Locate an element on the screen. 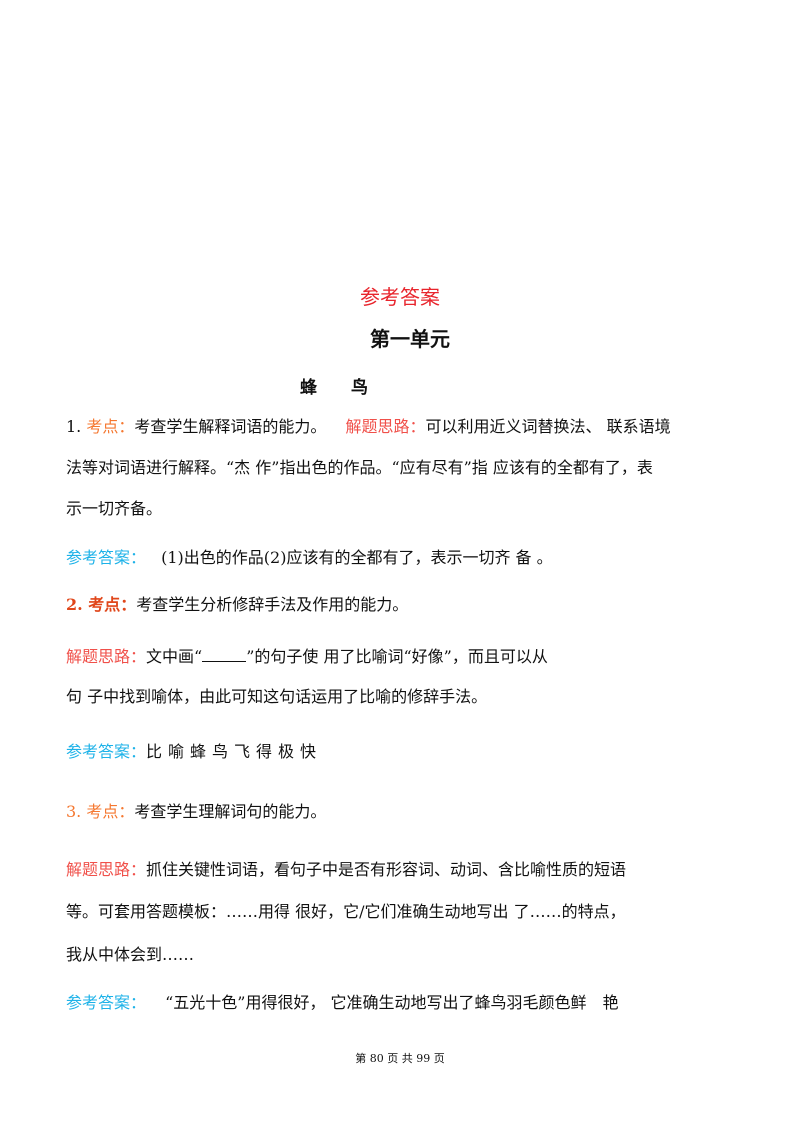 This screenshot has height=1132, width=800. q2-point-label: 2. 考点： is located at coordinates (101, 604).